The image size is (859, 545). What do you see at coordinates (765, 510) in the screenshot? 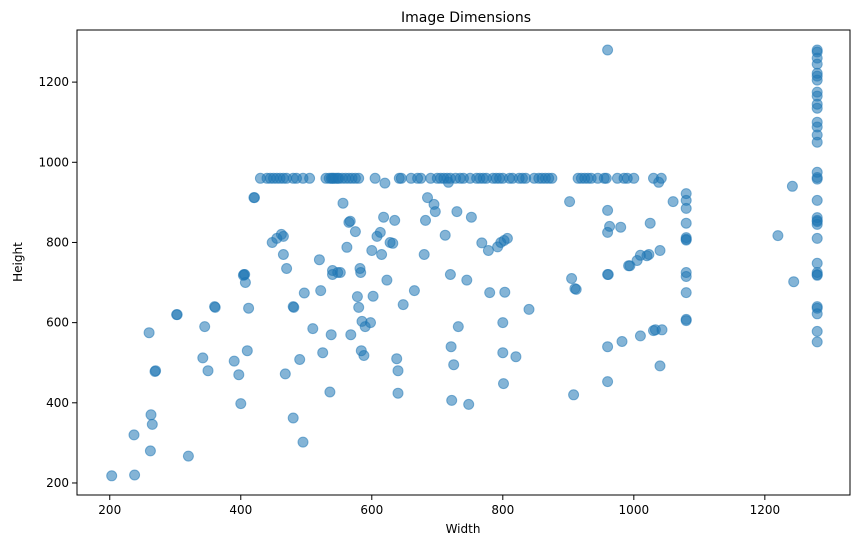
I see `x-tick-label: 1200` at bounding box center [765, 510].